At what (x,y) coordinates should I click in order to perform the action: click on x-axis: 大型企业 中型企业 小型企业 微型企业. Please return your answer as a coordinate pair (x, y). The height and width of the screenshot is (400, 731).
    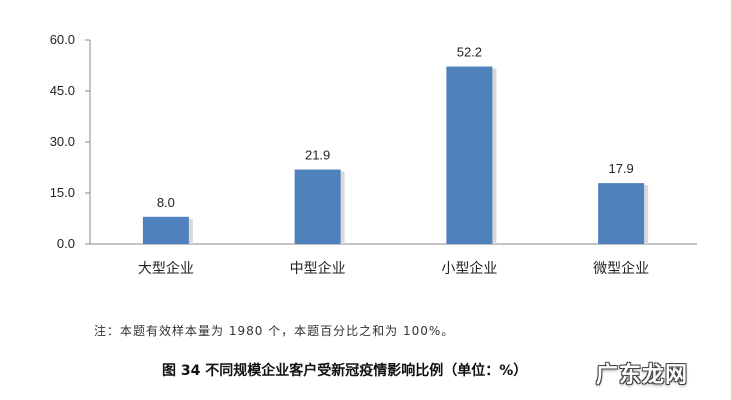
    Looking at the image, I should click on (393, 260).